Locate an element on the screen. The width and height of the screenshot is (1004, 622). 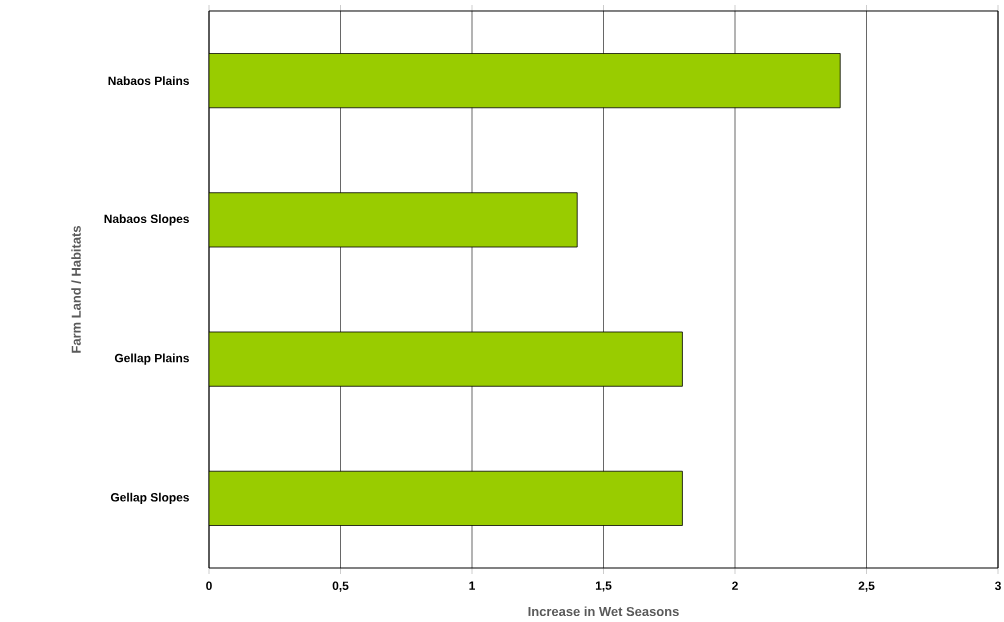
y-tick-label: Gellap Slopes is located at coordinates (149, 498).